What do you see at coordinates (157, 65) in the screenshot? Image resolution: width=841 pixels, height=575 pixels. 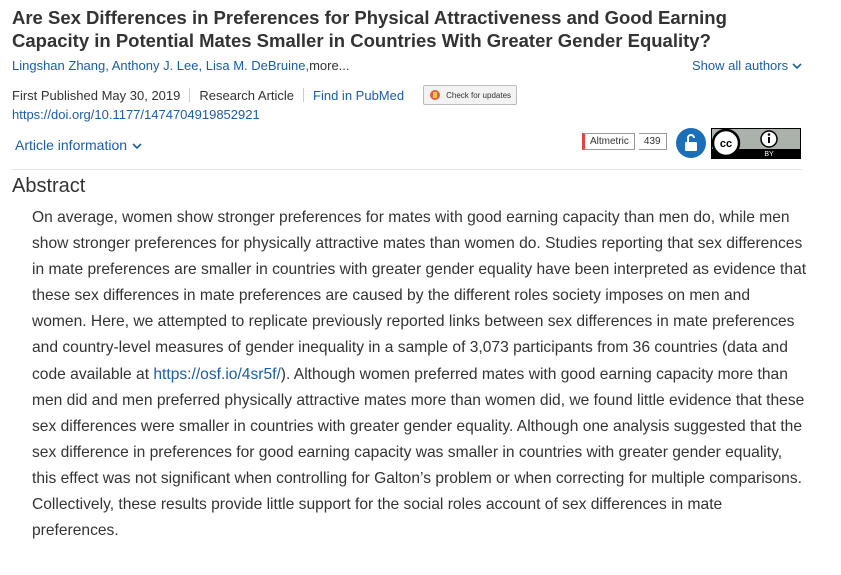 I see `author: Anthony J. Lee,` at bounding box center [157, 65].